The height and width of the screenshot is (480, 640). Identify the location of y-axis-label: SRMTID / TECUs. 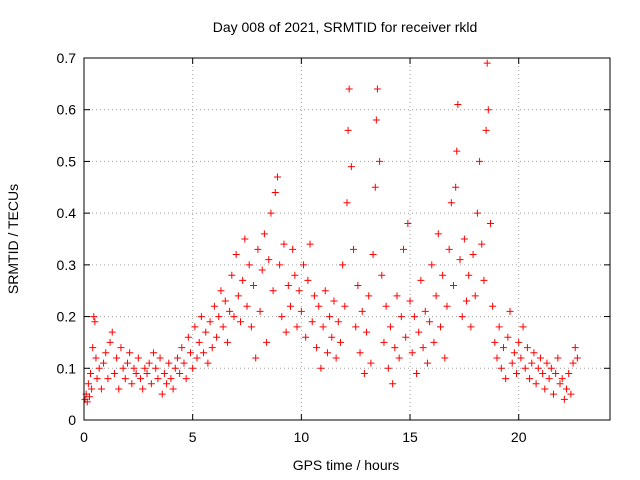
(13, 239).